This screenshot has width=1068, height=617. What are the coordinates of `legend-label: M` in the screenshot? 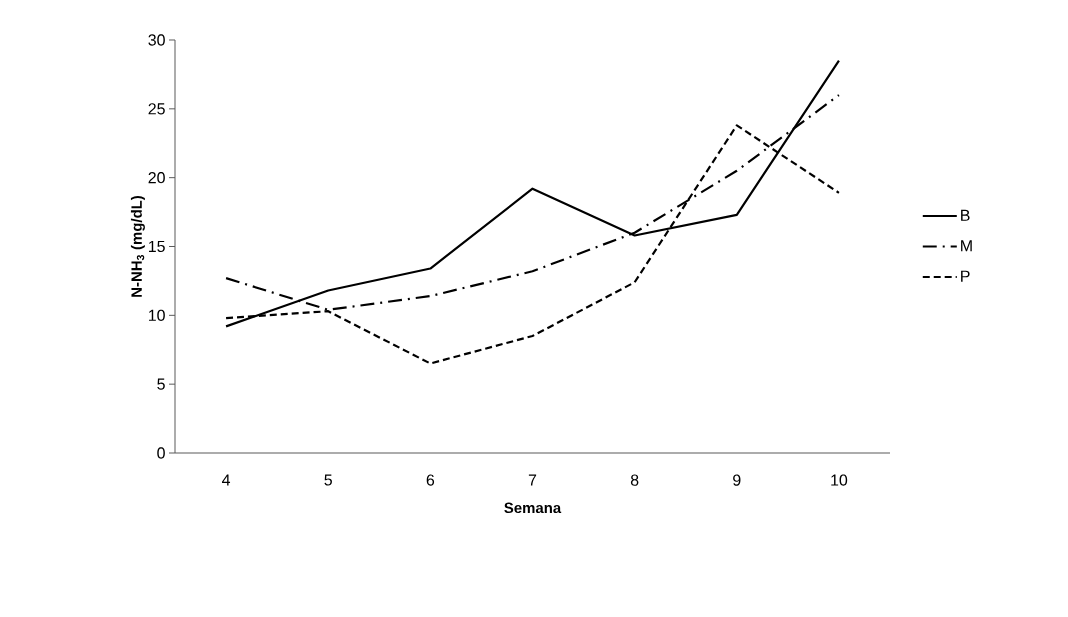 It's located at (966, 246).